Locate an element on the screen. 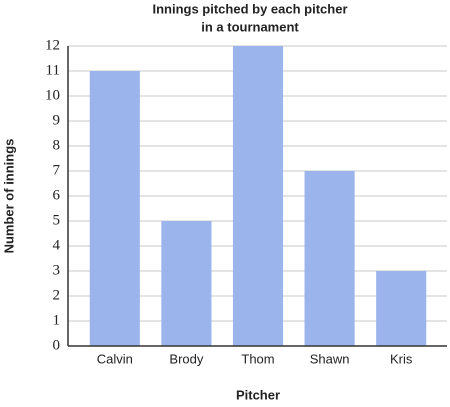 This screenshot has width=450, height=407. y-tick-label: 4 is located at coordinates (57, 245).